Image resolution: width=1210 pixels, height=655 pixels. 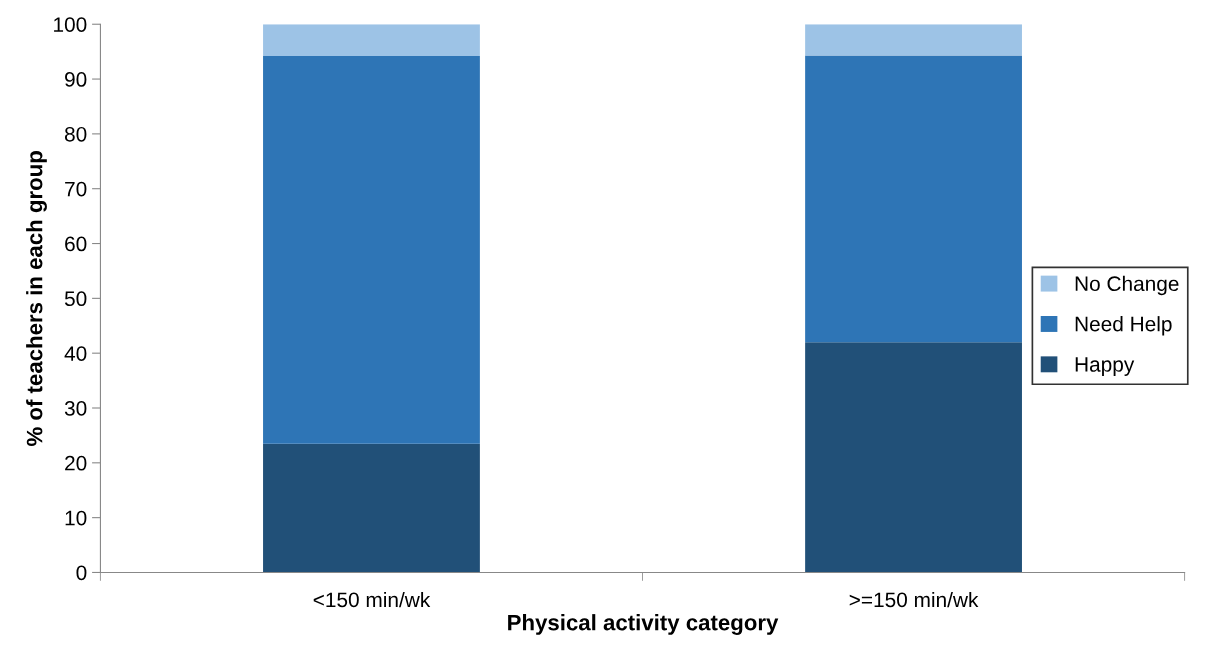 What do you see at coordinates (76, 79) in the screenshot?
I see `y-tick-label: 90` at bounding box center [76, 79].